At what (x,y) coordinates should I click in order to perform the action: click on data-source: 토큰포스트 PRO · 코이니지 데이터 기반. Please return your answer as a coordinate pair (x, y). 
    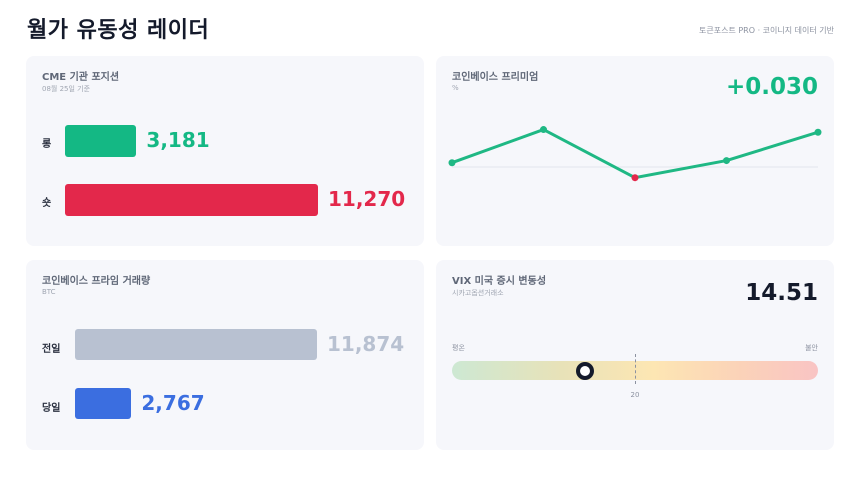
    Looking at the image, I should click on (766, 30).